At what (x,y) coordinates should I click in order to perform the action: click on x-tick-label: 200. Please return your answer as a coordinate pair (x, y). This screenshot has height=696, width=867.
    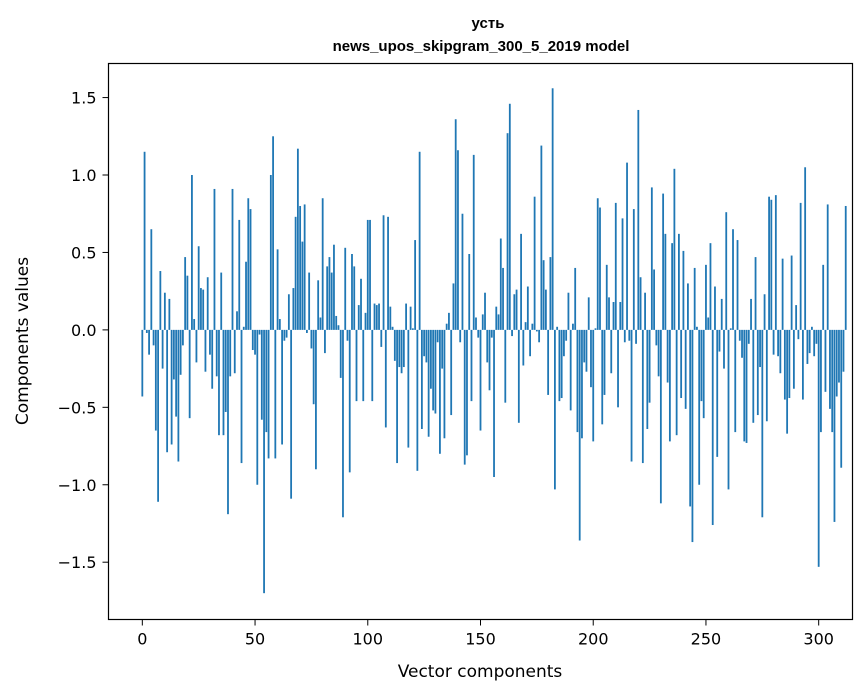
    Looking at the image, I should click on (593, 639).